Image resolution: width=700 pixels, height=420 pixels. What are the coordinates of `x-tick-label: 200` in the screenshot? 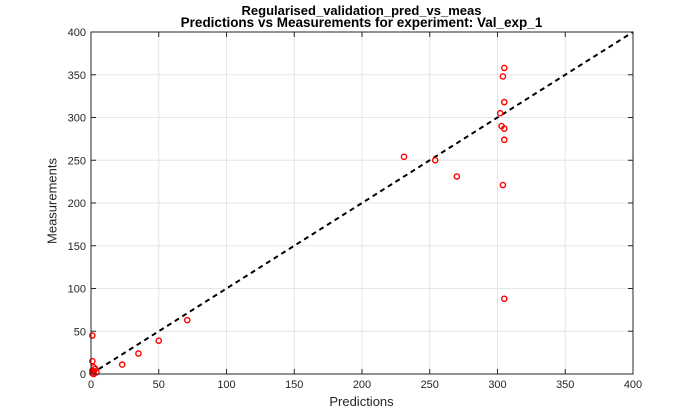 It's located at (362, 385).